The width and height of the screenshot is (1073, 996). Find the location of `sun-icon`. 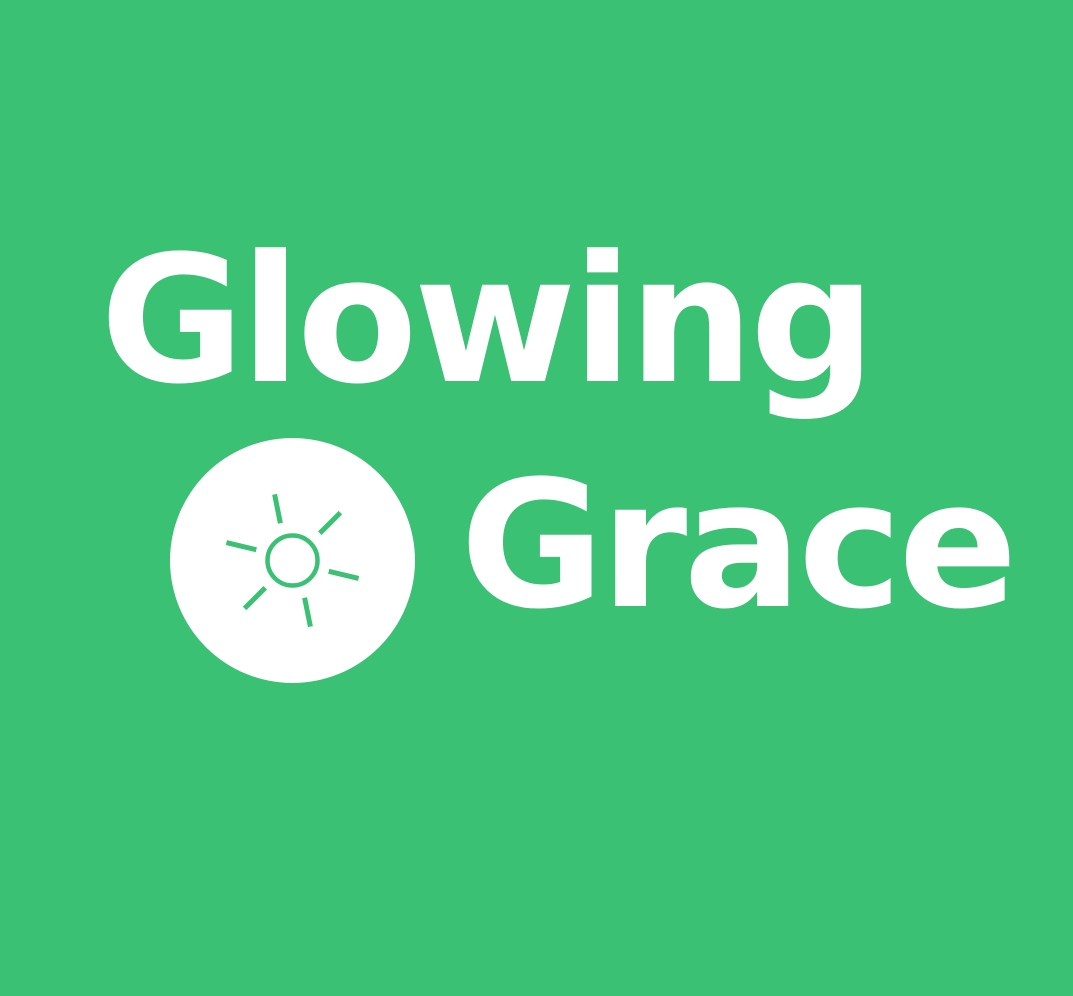

sun-icon is located at coordinates (292, 560).